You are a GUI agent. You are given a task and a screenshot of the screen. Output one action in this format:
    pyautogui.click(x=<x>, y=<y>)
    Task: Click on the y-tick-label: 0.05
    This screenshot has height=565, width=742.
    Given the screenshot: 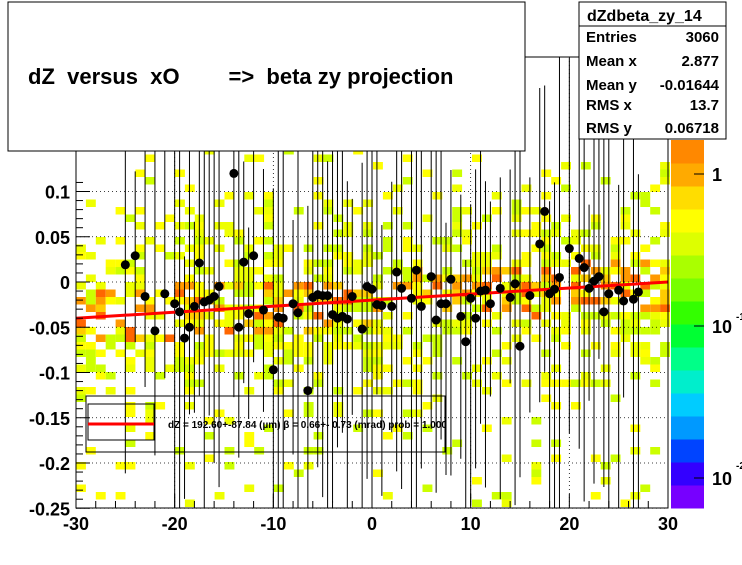 What is the action you would take?
    pyautogui.click(x=52, y=238)
    